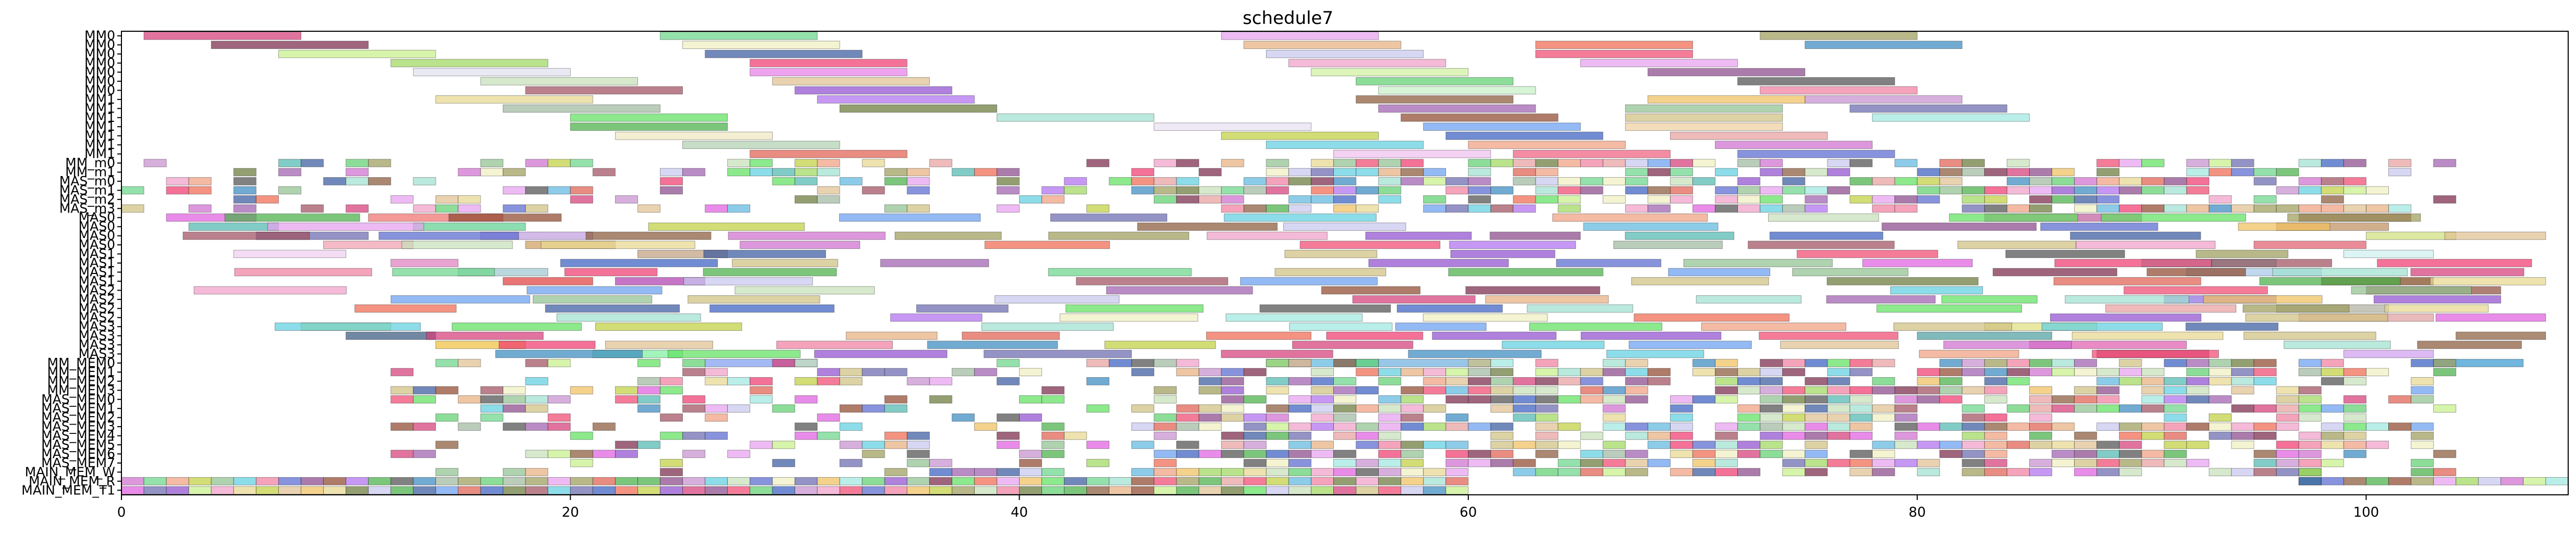 This screenshot has width=2576, height=549. Describe the element at coordinates (97, 344) in the screenshot. I see `y-tick-label: MAS3` at that location.